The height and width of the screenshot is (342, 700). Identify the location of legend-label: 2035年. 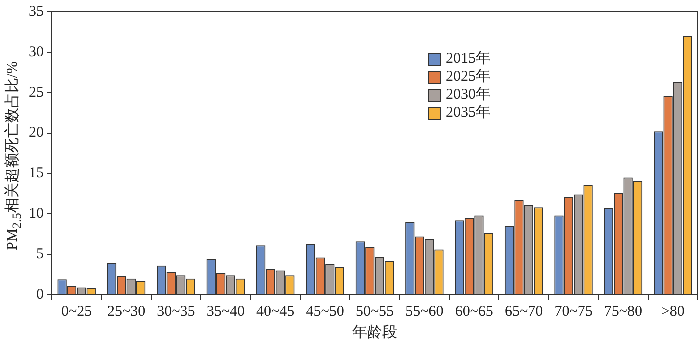
(468, 113).